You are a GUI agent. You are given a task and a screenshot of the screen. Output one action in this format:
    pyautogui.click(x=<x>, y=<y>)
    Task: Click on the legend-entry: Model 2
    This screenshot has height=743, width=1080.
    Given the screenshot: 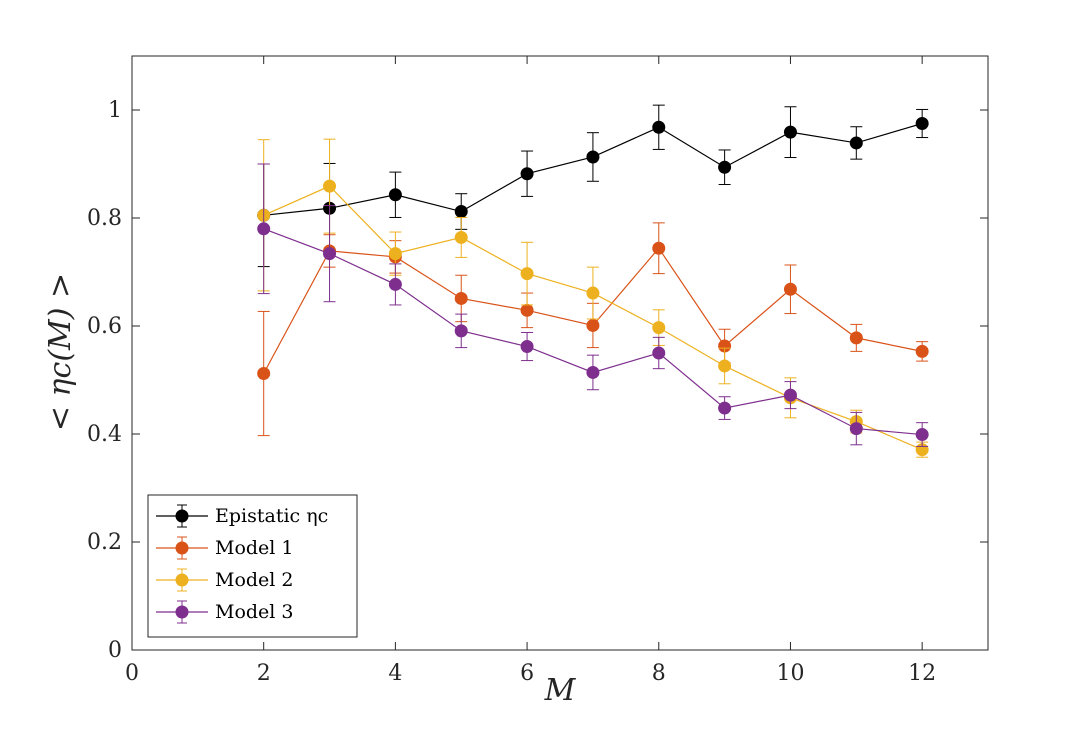 What is the action you would take?
    pyautogui.click(x=225, y=580)
    